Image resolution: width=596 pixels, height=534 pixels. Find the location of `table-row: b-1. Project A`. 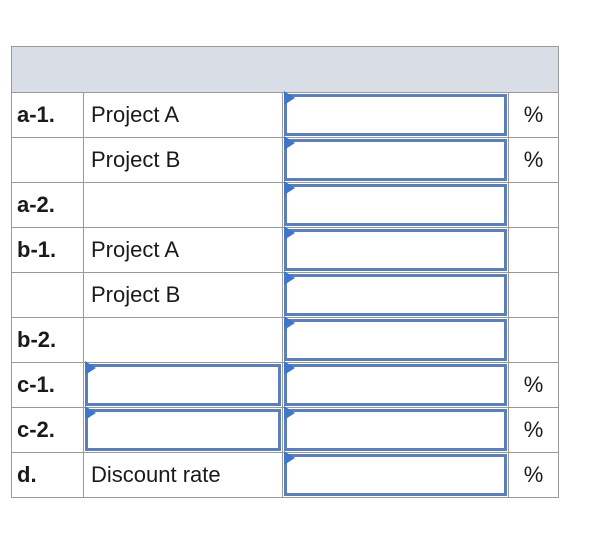

table-row: b-1. Project A is located at coordinates (285, 249).